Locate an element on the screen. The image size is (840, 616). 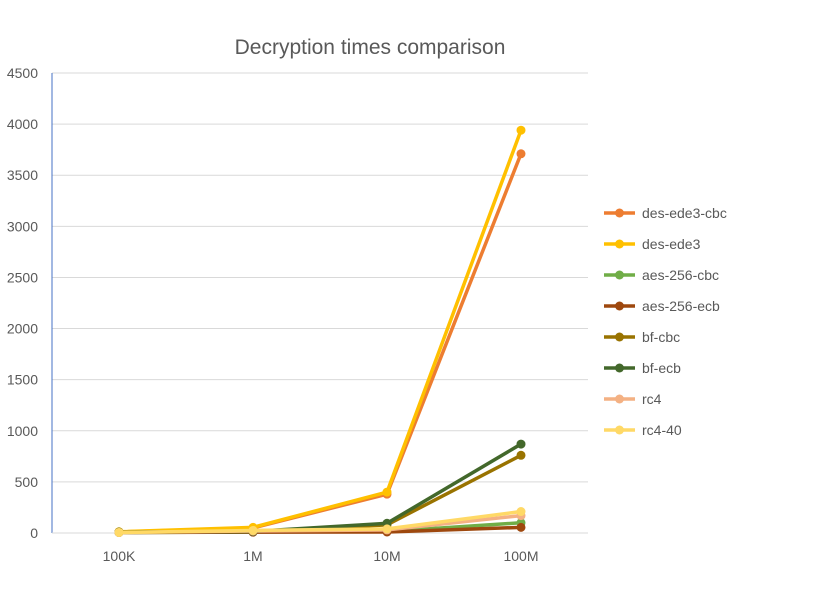
series-line is located at coordinates (320, 522).